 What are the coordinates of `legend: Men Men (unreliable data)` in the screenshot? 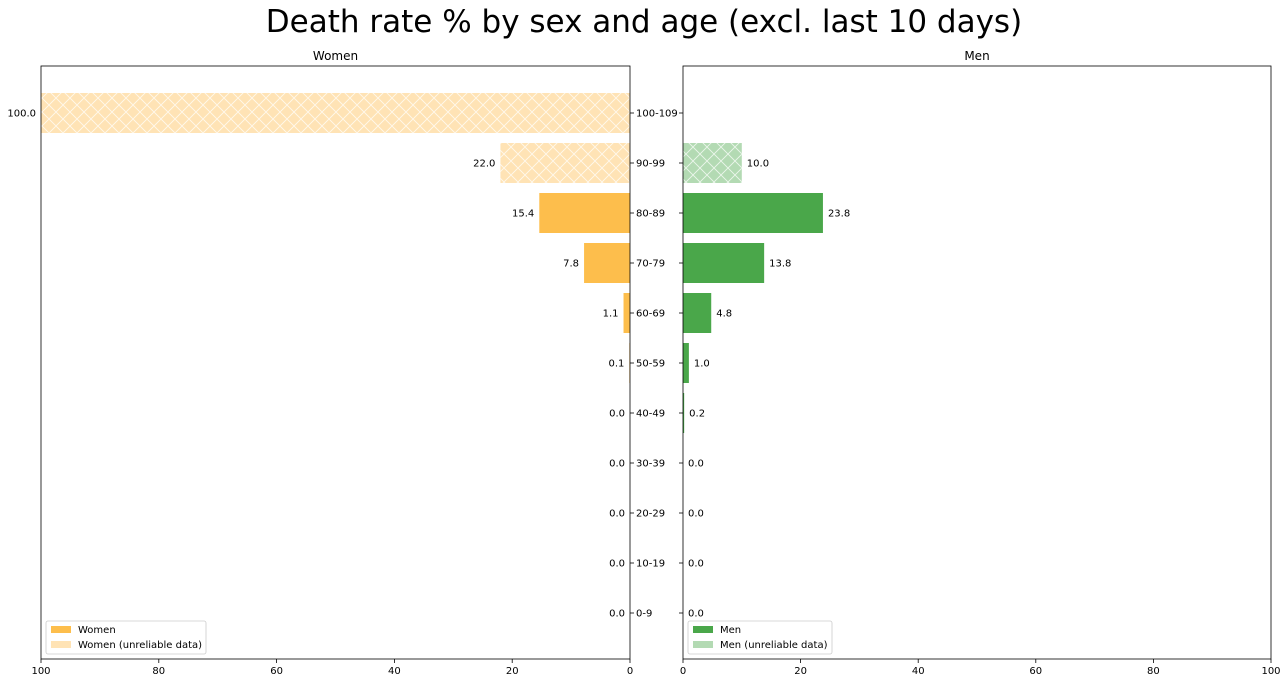 It's located at (760, 637).